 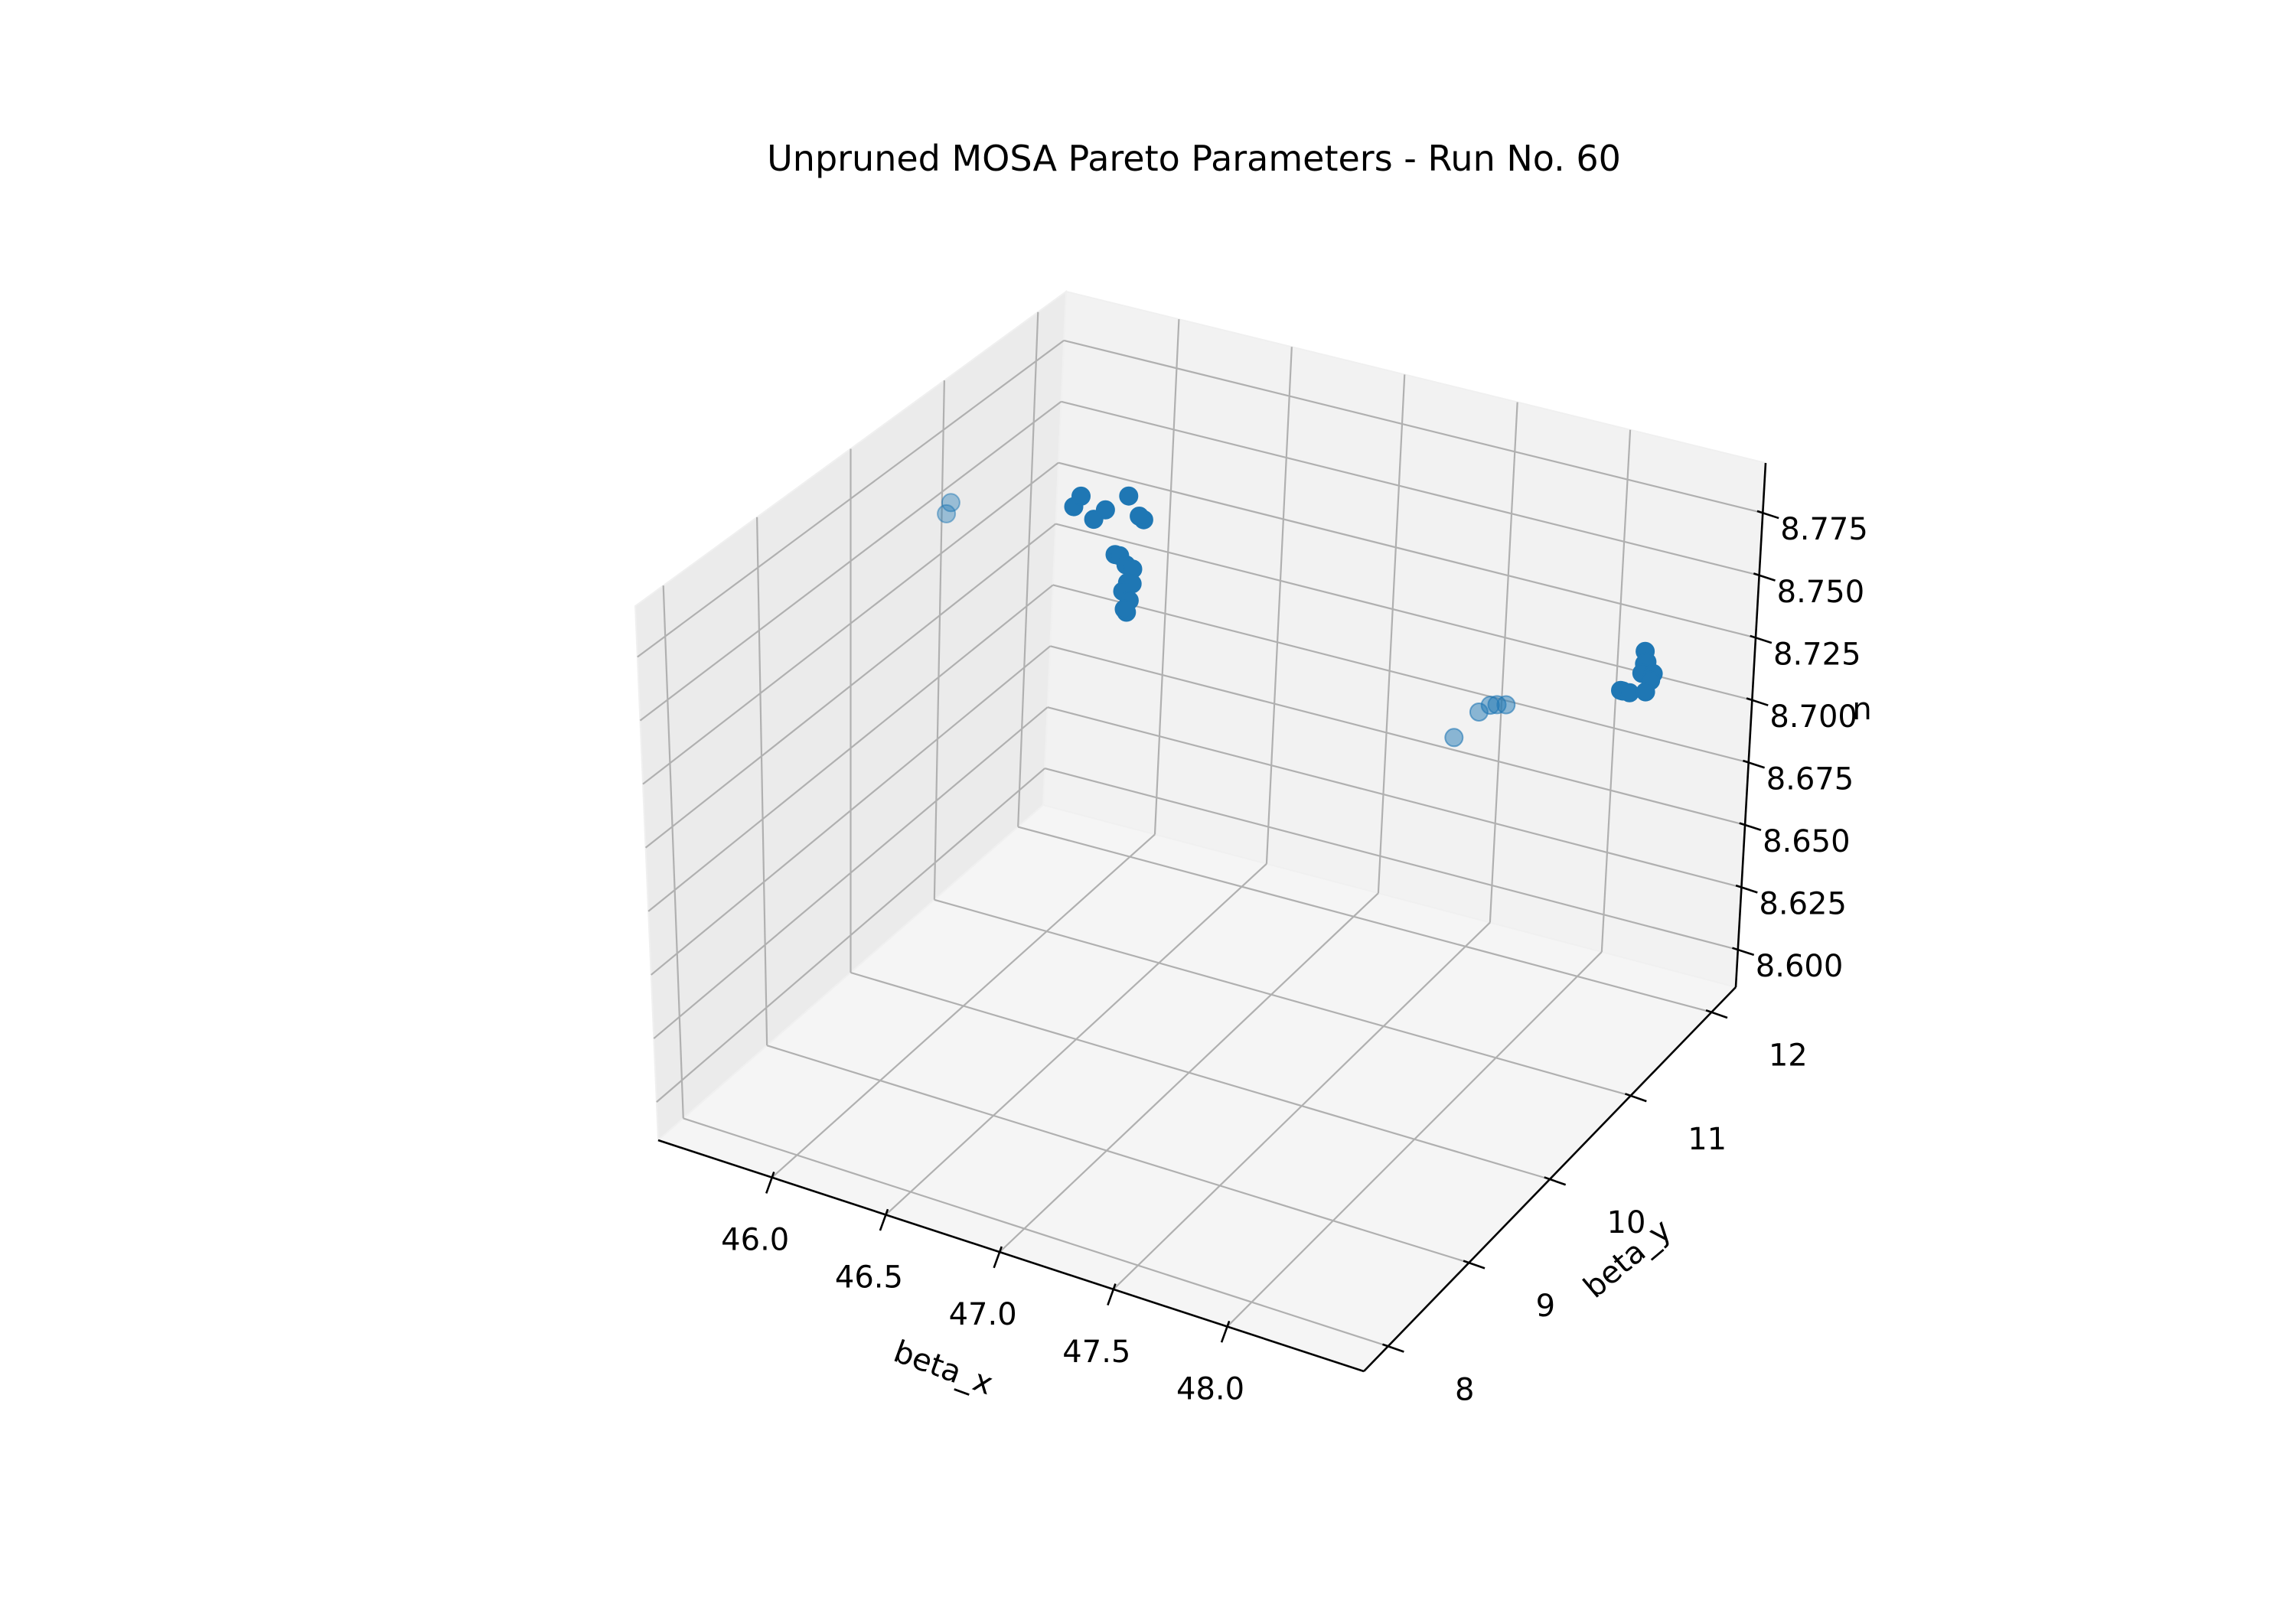 What do you see at coordinates (1464, 1389) in the screenshot?
I see `y-tick-label: 8` at bounding box center [1464, 1389].